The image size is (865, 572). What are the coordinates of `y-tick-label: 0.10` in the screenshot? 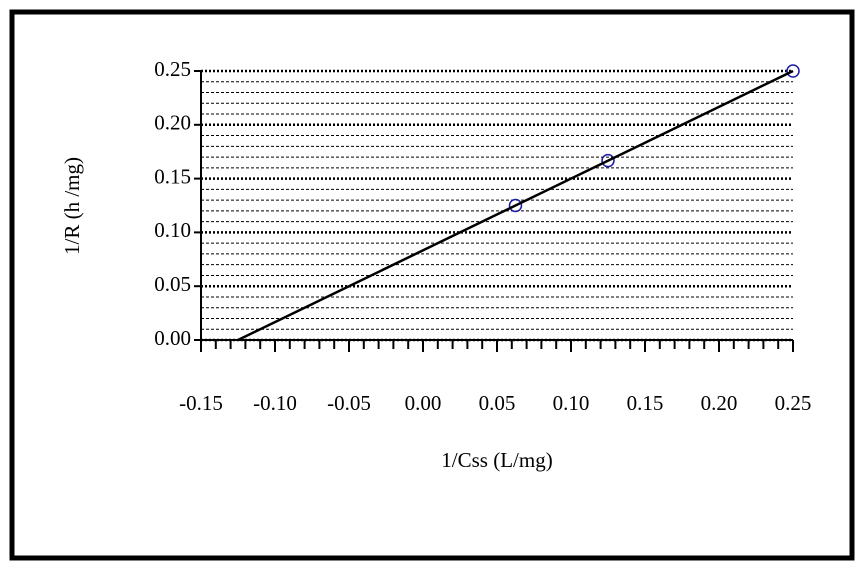 It's located at (172, 230).